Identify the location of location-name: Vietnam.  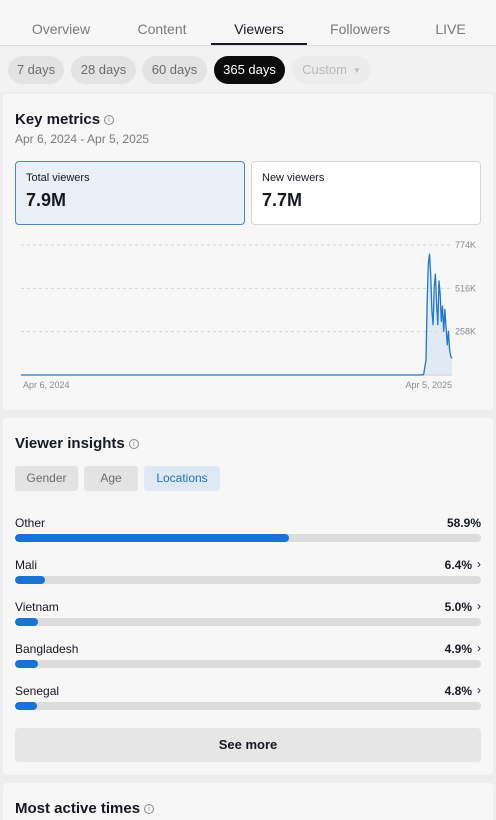
(37, 607).